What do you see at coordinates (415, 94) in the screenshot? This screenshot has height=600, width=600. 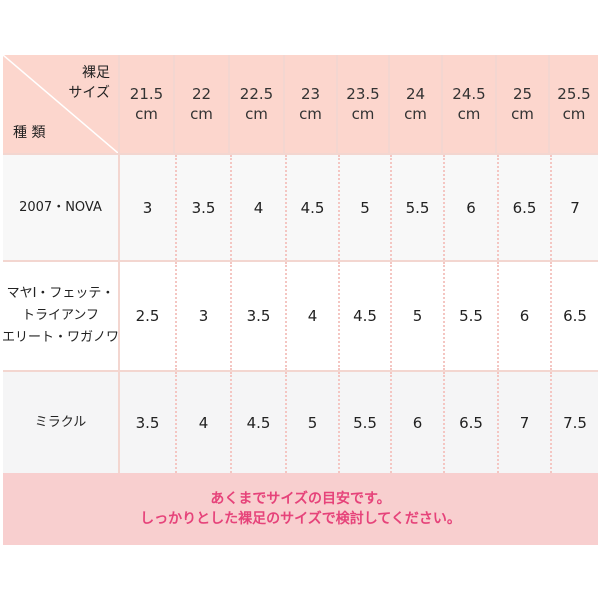 I see `size-number: 24` at bounding box center [415, 94].